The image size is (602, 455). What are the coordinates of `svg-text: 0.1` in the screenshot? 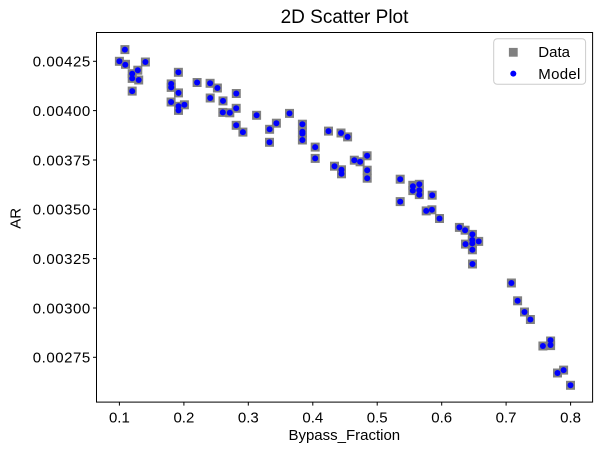 It's located at (119, 418).